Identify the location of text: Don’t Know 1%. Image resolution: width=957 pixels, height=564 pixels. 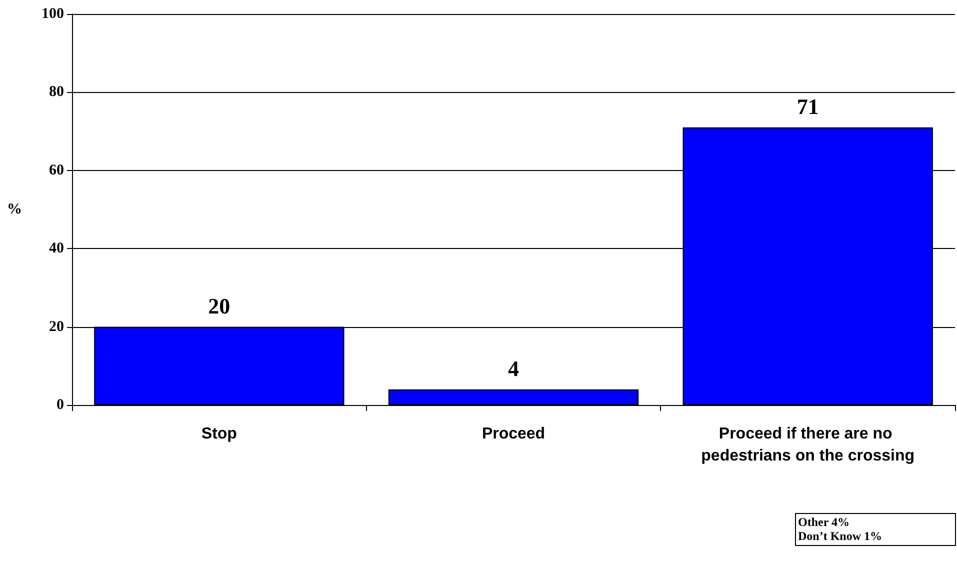
(840, 536).